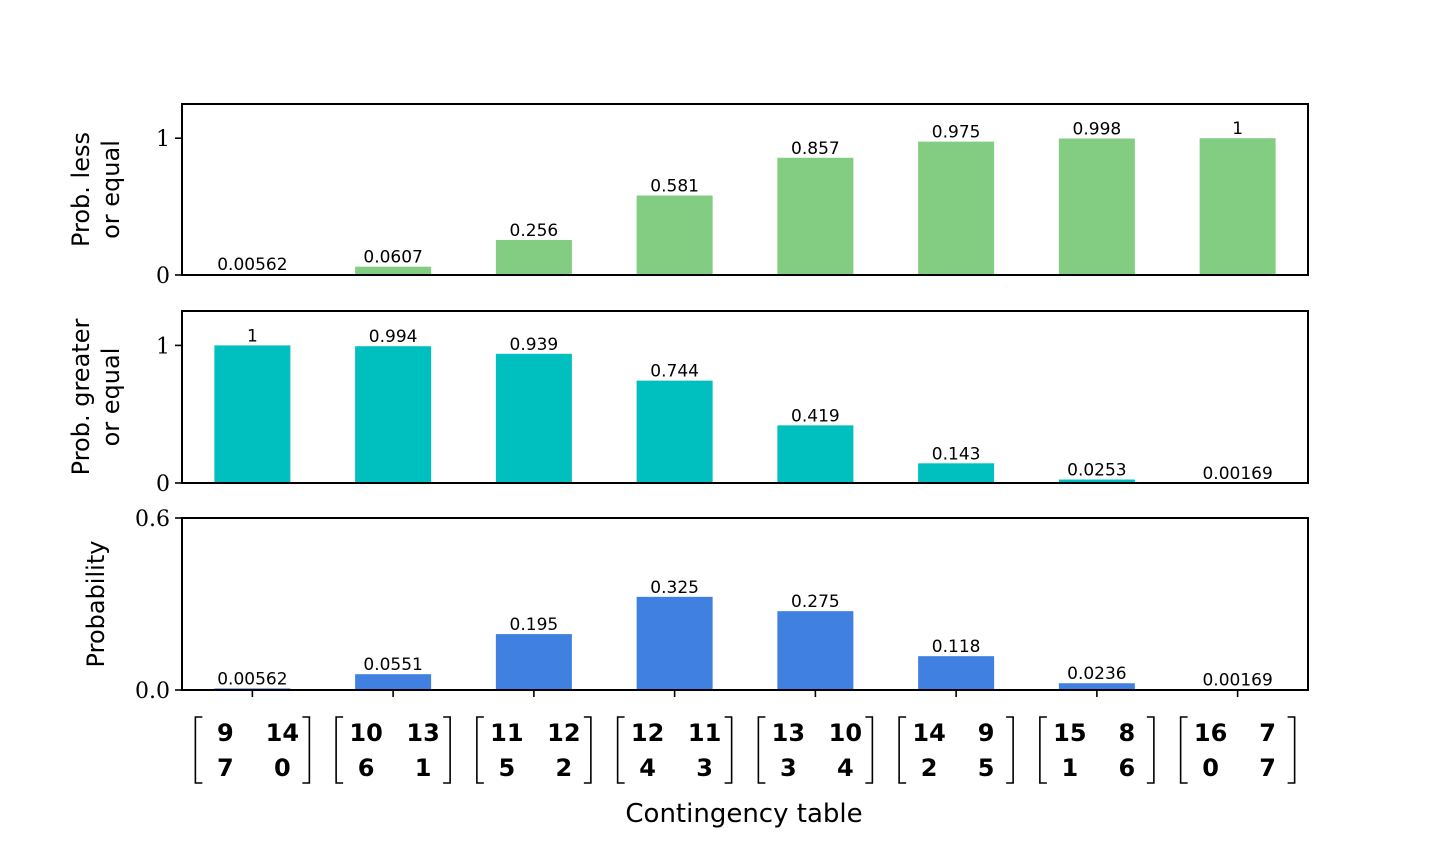  Describe the element at coordinates (674, 750) in the screenshot. I see `contingency-matrix: 12 11 4 3` at that location.